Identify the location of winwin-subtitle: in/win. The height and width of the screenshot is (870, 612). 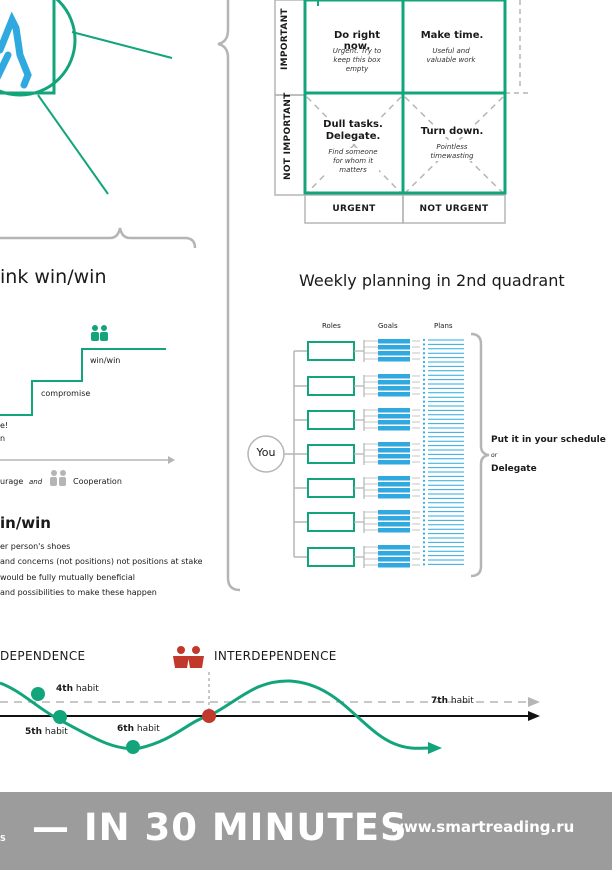
(25, 523).